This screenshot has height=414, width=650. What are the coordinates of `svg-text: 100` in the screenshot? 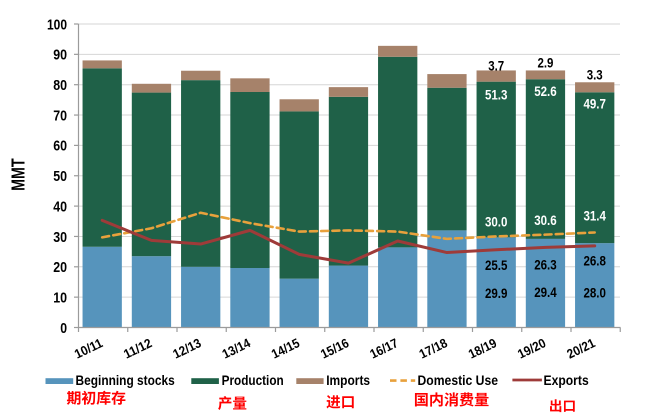 It's located at (57, 24).